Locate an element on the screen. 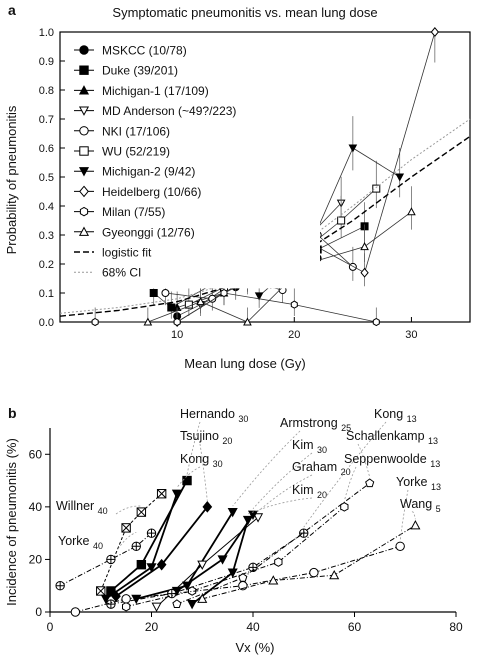 The image size is (485, 658). legend-label: logistic fit is located at coordinates (127, 253).